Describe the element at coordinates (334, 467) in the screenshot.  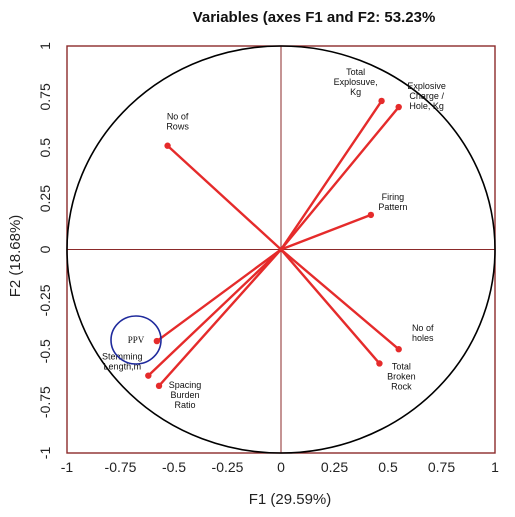
I see `x-tick-label: 0.25` at that location.